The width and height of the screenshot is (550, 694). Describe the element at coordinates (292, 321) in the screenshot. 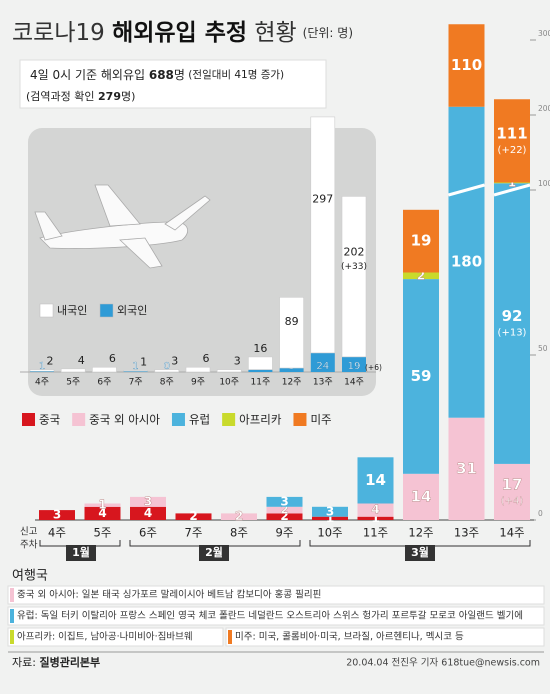

I see `value-label: 89` at that location.